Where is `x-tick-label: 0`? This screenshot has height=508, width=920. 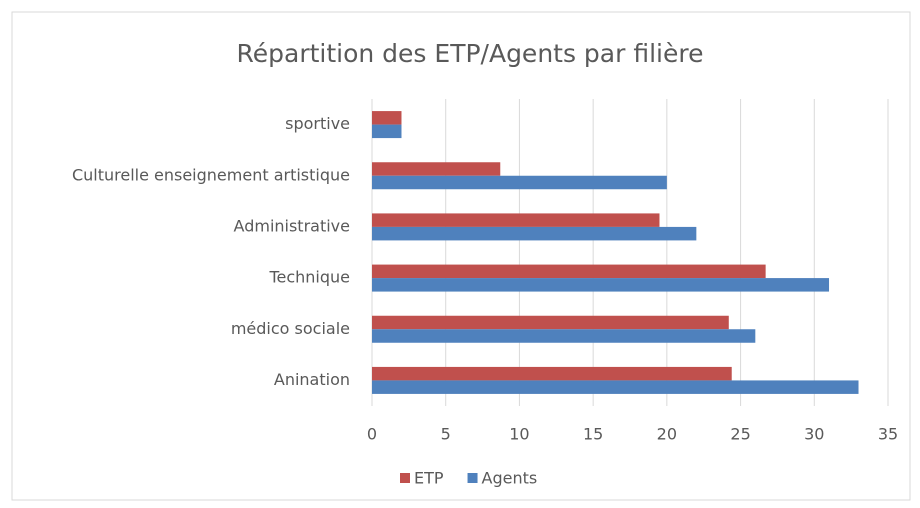
x-tick-label: 0 is located at coordinates (372, 434).